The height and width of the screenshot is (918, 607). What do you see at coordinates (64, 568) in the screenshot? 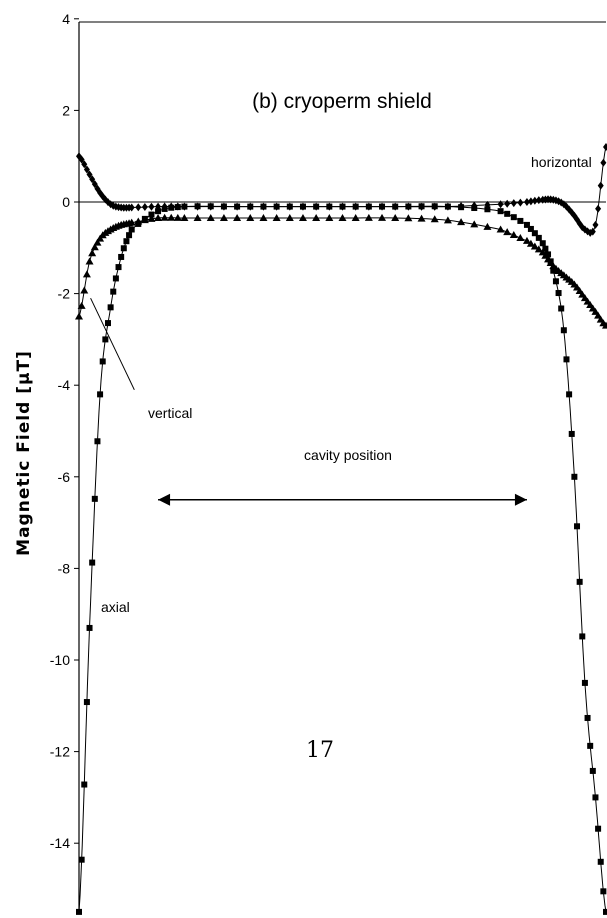
I see `y-tick-label: -8` at bounding box center [64, 568].